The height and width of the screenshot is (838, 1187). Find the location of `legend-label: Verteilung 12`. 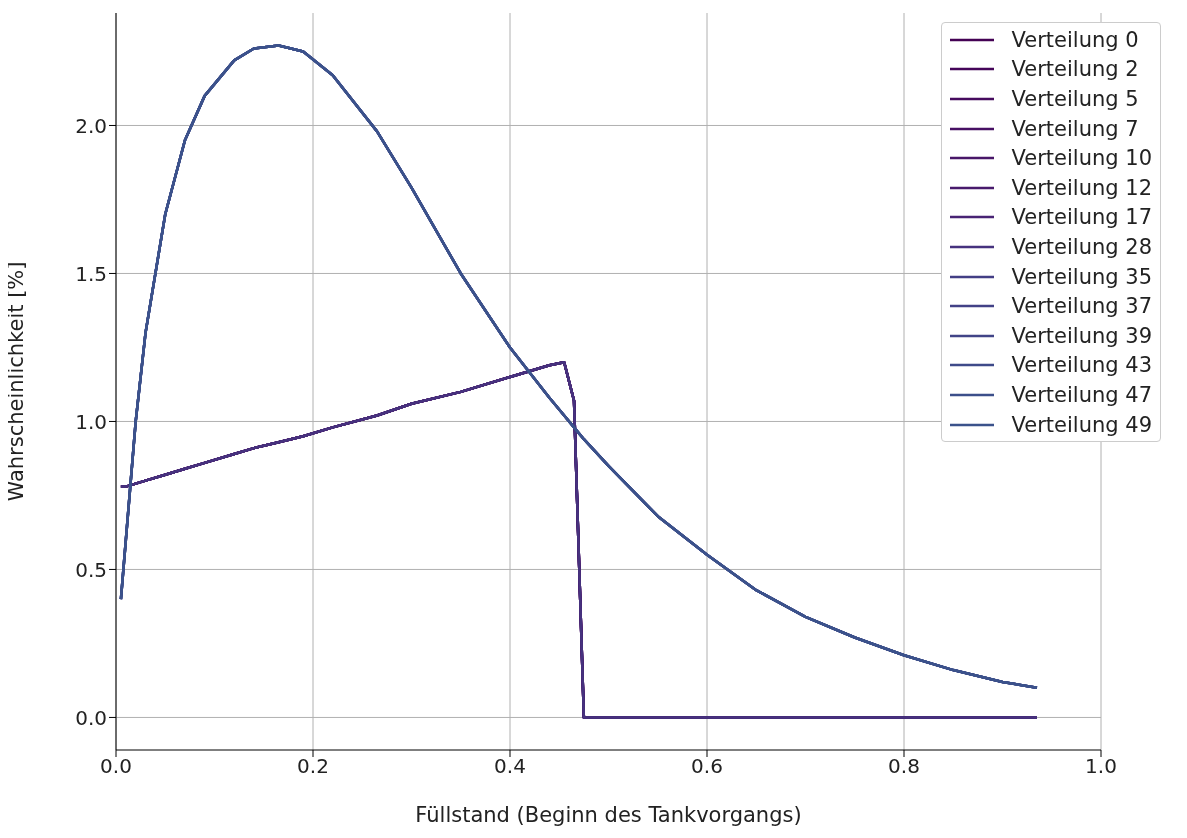

legend-label: Verteilung 12 is located at coordinates (1081, 187).